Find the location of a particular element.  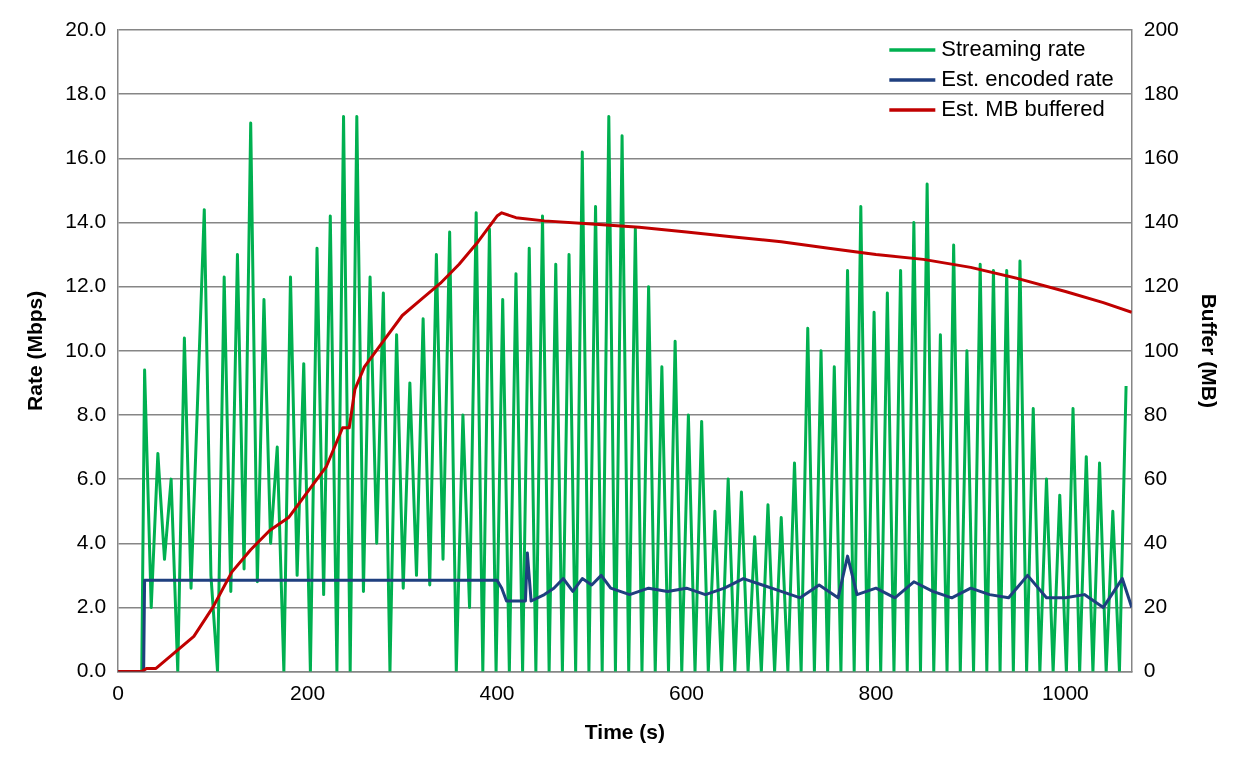

y2-tick-label: 60 is located at coordinates (1155, 477).